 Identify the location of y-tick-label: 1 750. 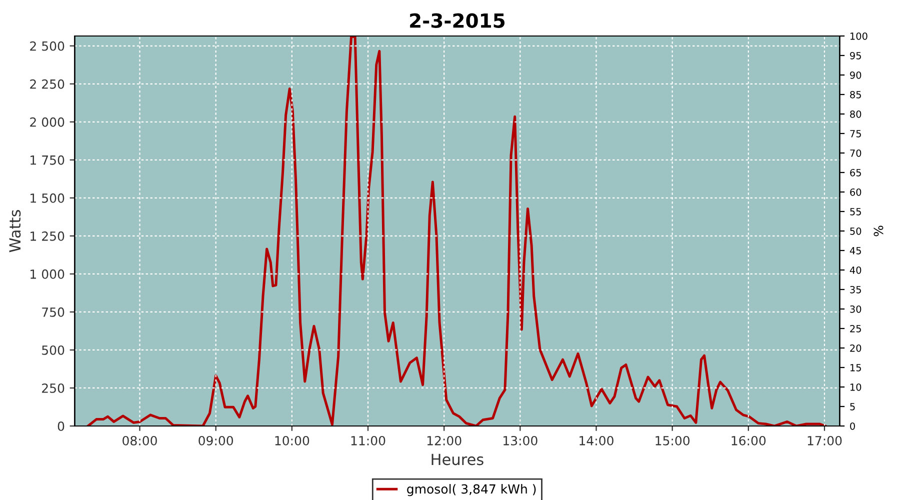
(47, 160).